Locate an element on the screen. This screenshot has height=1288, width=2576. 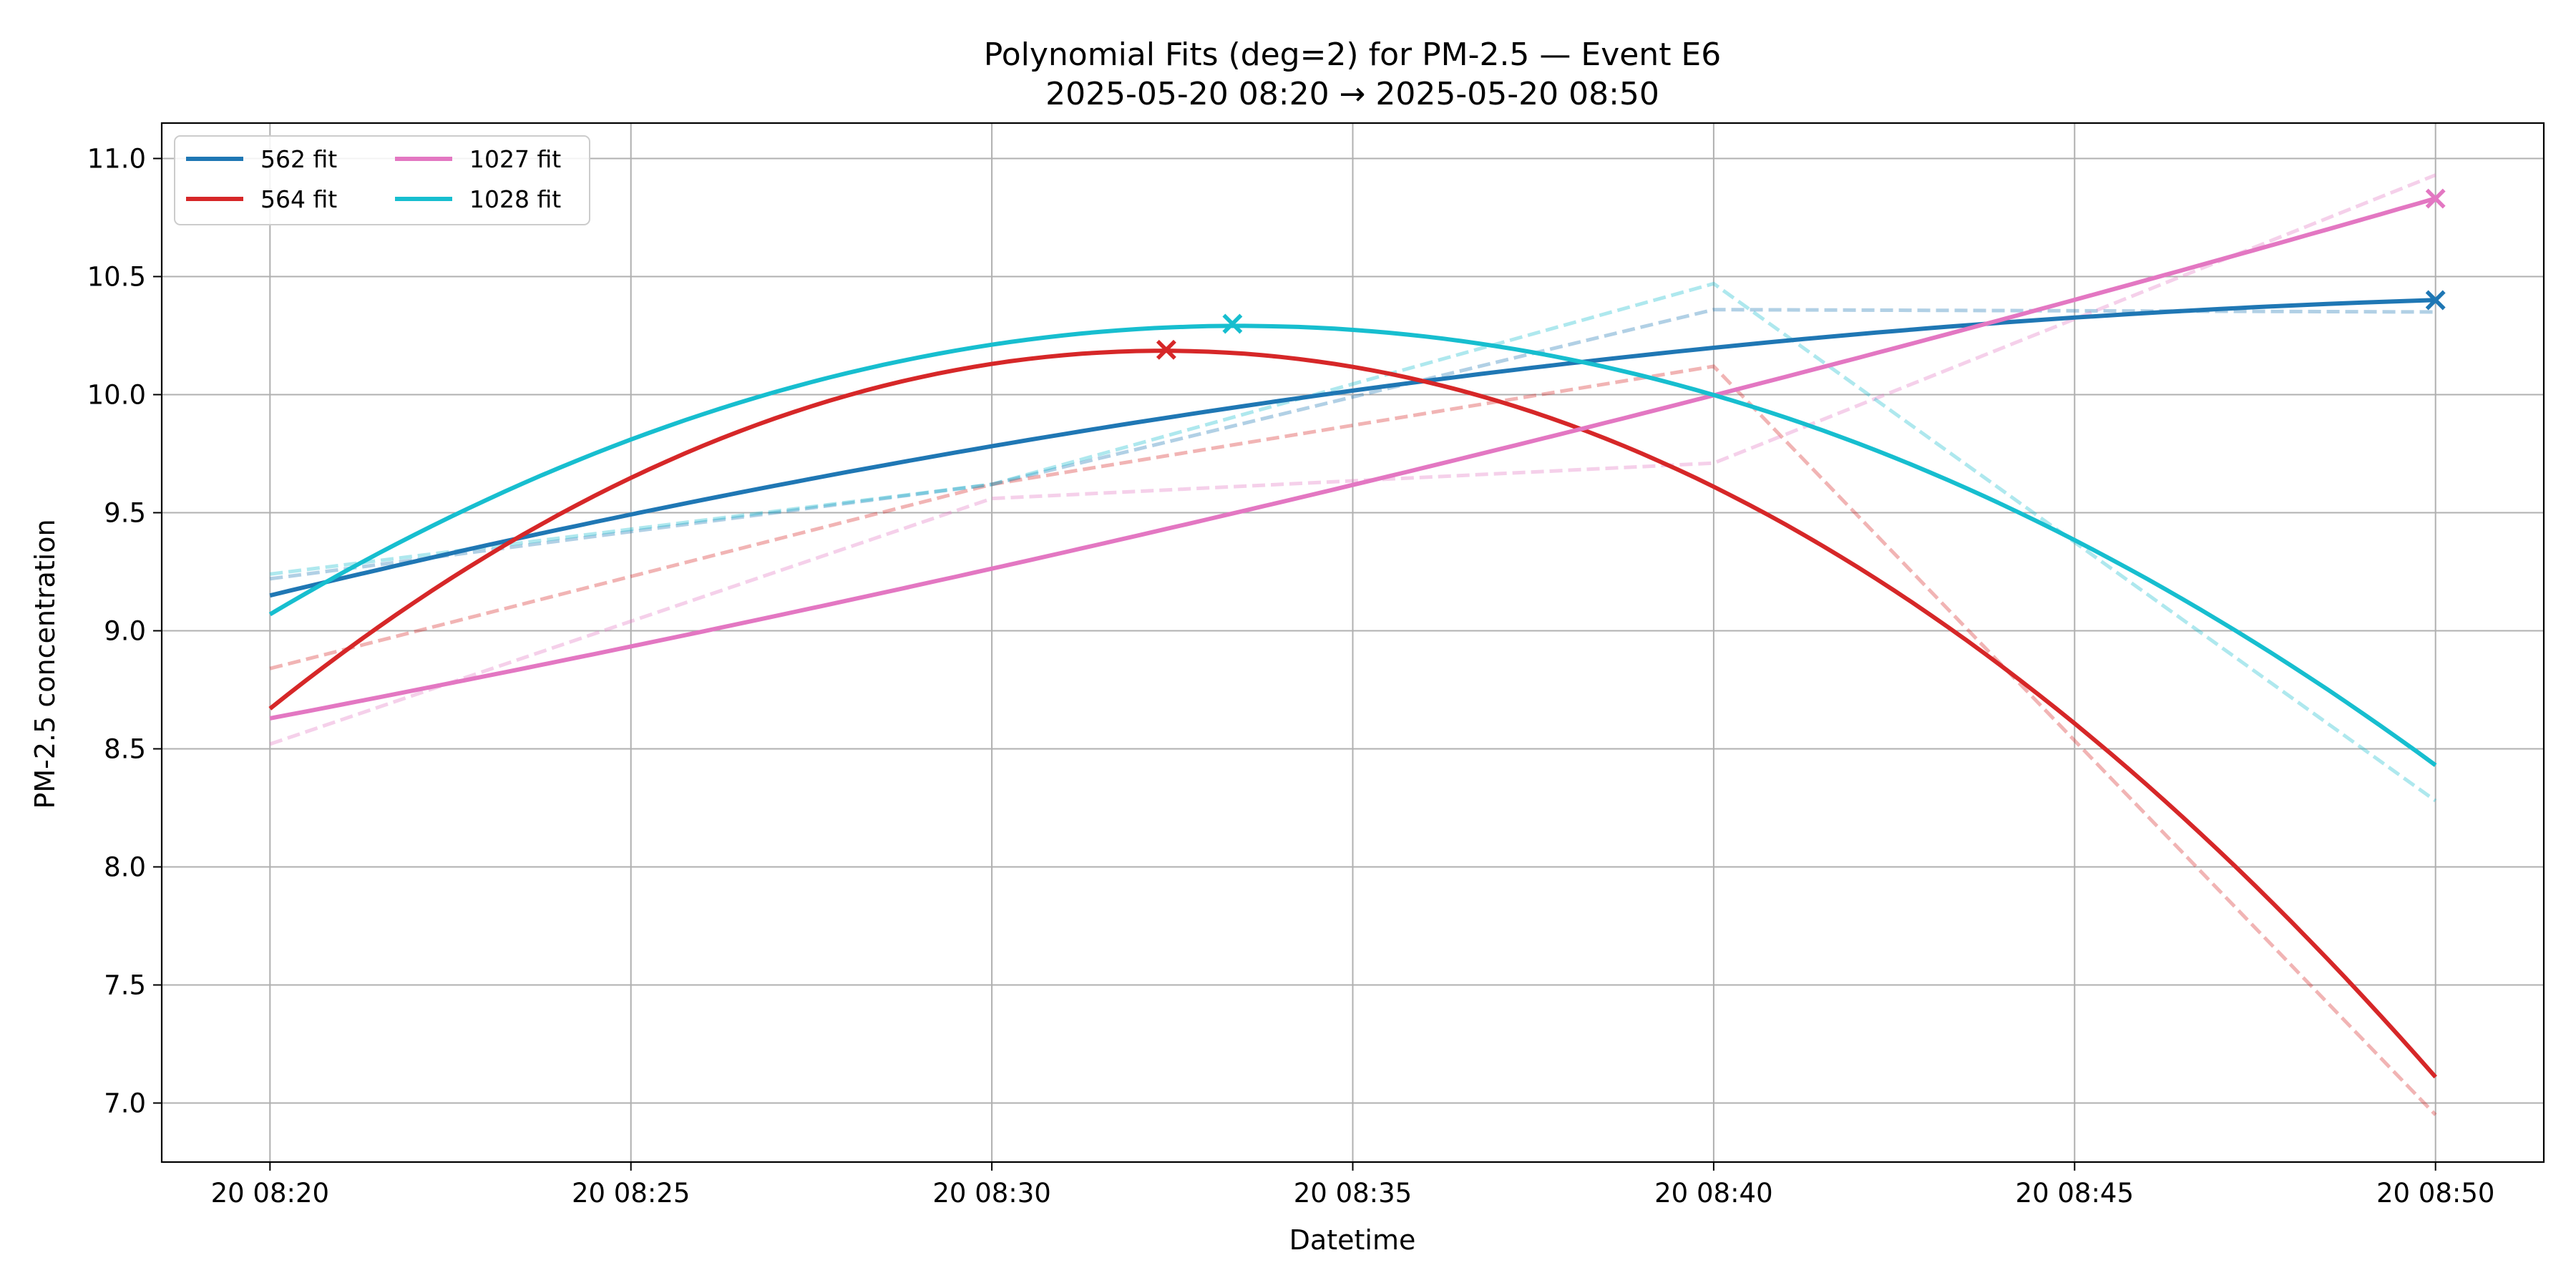
x-tick-label: 20 08:25 is located at coordinates (631, 1193).